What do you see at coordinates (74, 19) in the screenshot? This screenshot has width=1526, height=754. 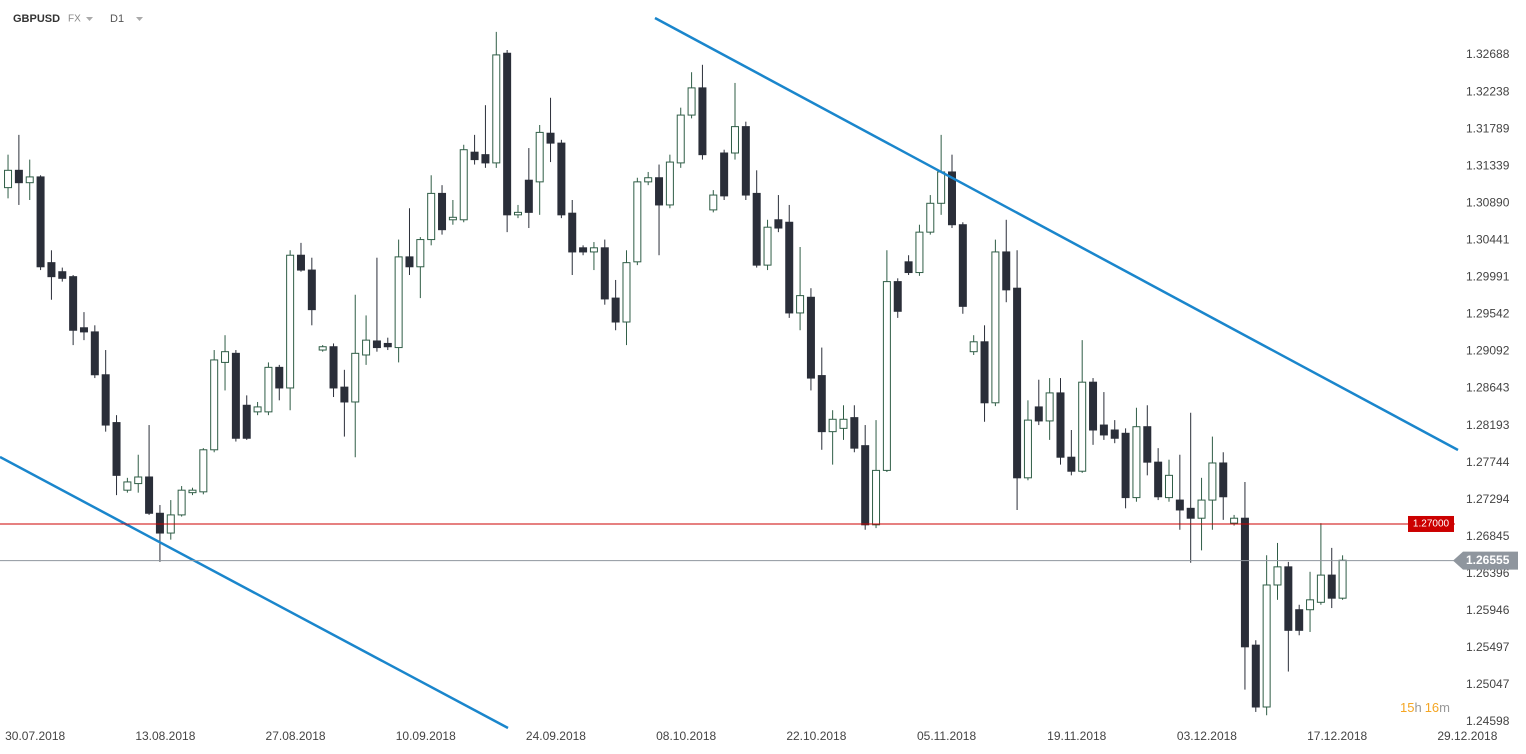 I see `market: FX` at bounding box center [74, 19].